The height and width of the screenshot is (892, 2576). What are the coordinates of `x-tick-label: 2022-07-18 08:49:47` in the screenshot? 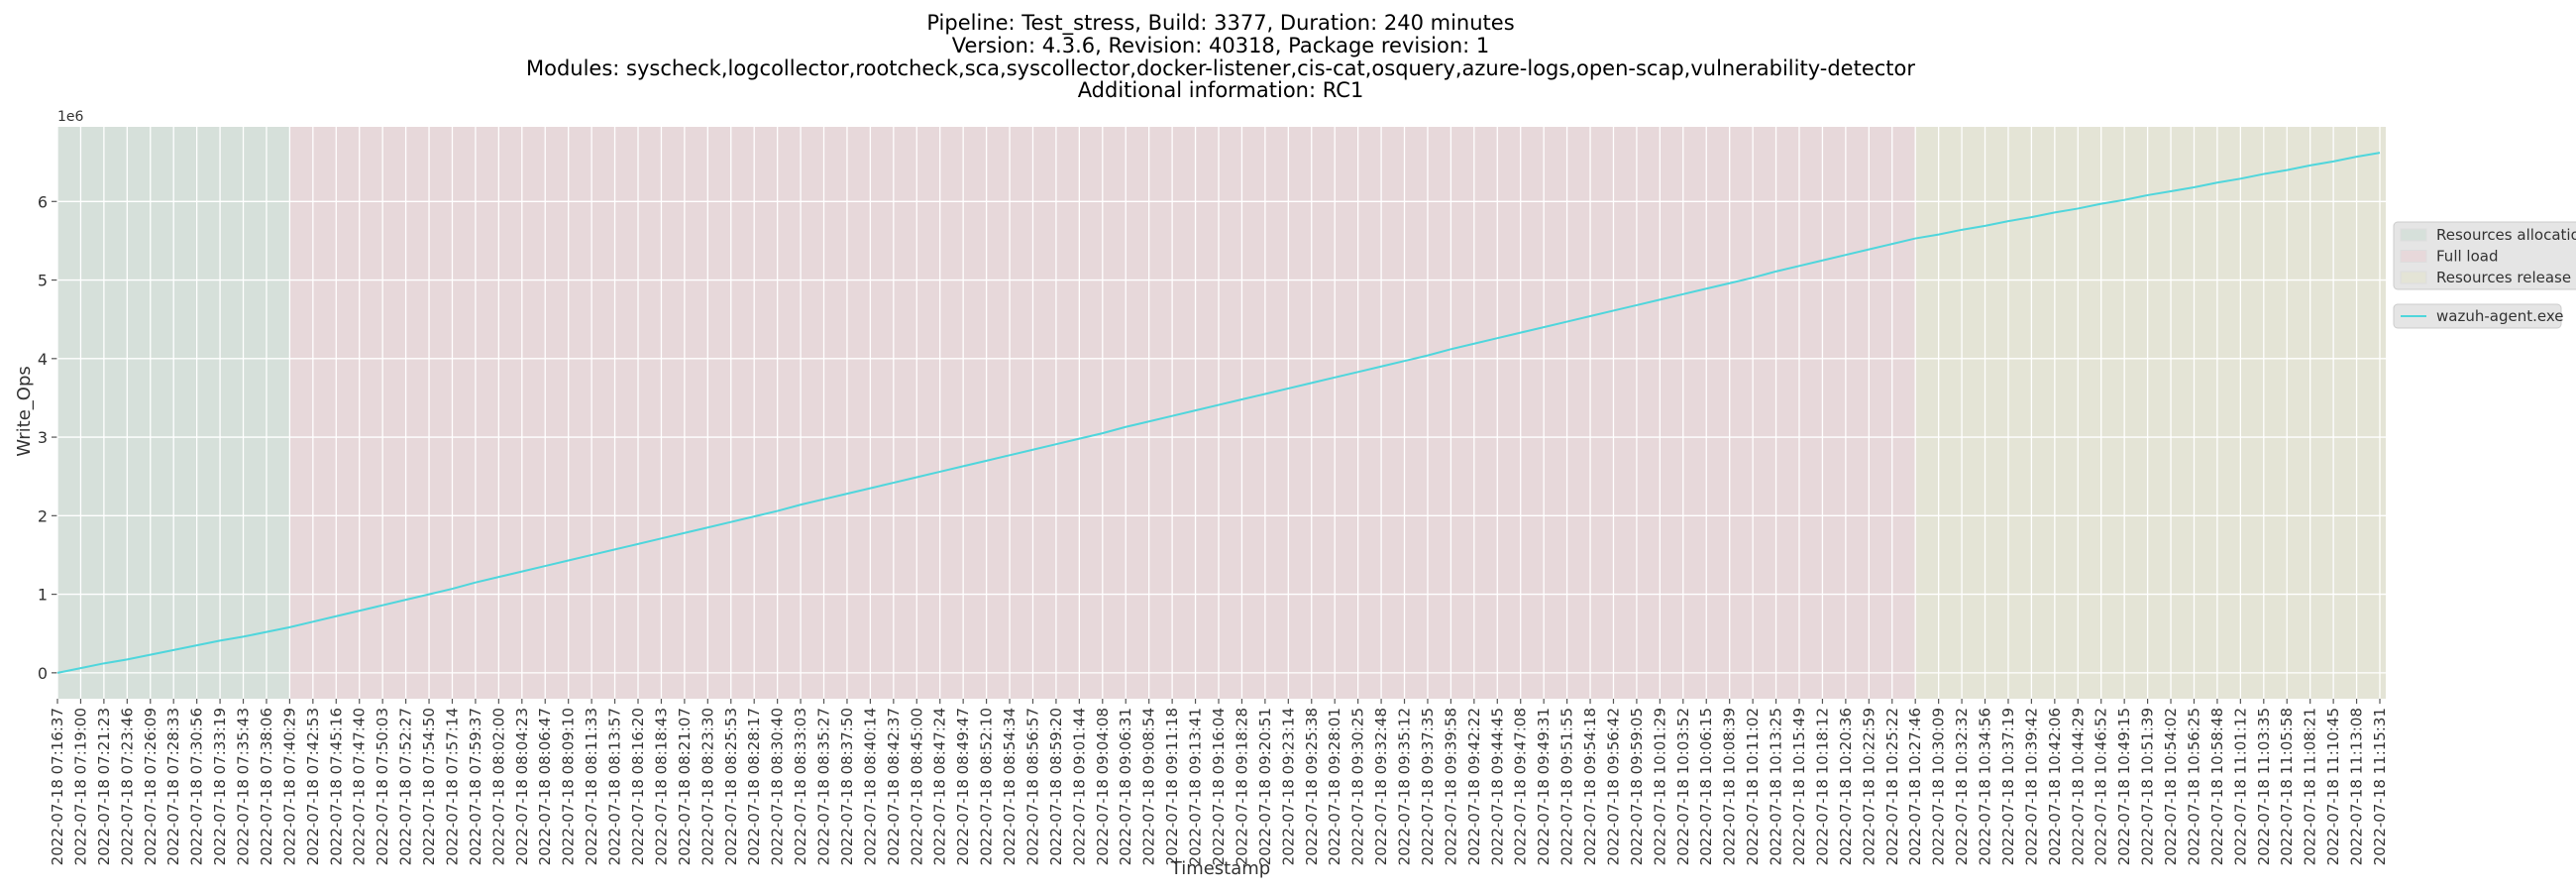 It's located at (963, 787).